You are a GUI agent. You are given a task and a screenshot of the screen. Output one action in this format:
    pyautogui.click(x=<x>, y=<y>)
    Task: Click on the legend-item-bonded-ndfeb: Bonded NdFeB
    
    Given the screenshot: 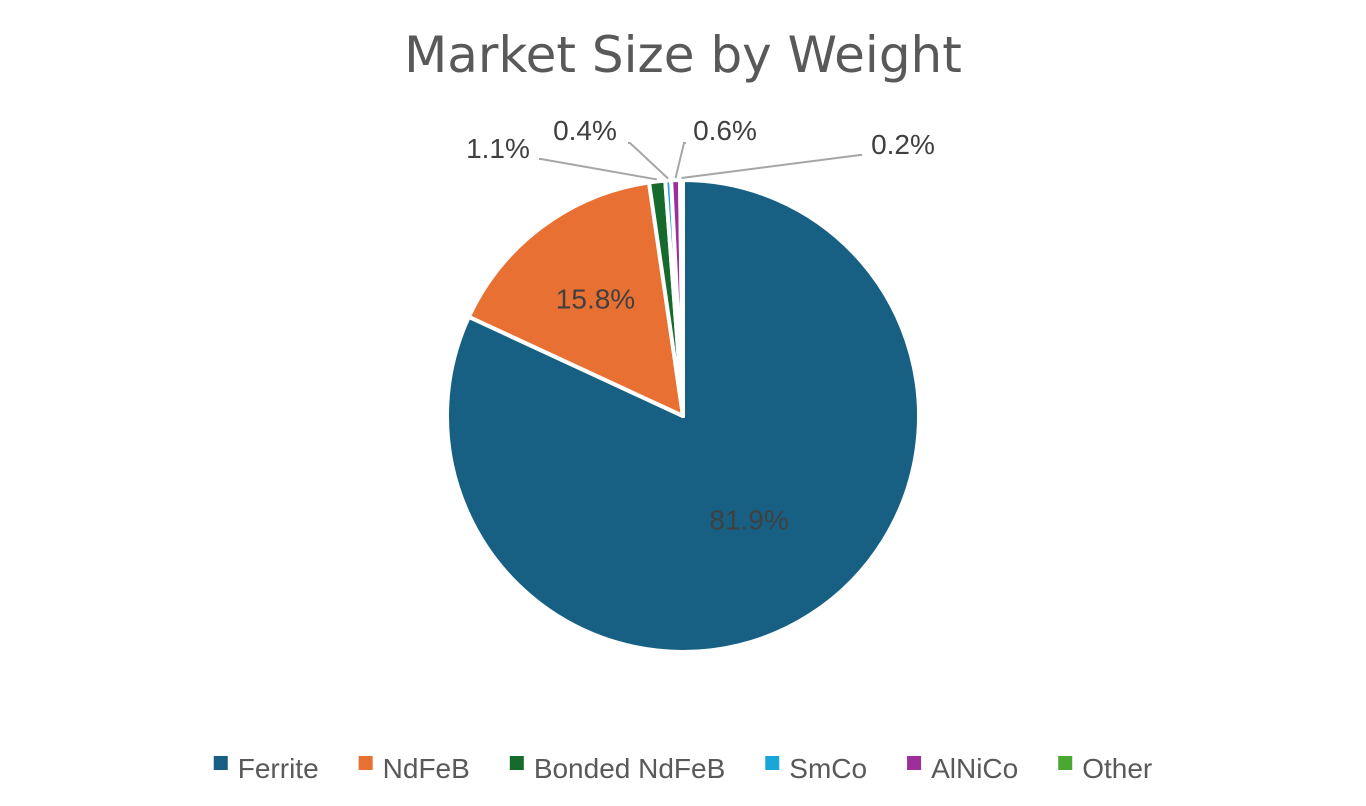 What is the action you would take?
    pyautogui.click(x=617, y=768)
    